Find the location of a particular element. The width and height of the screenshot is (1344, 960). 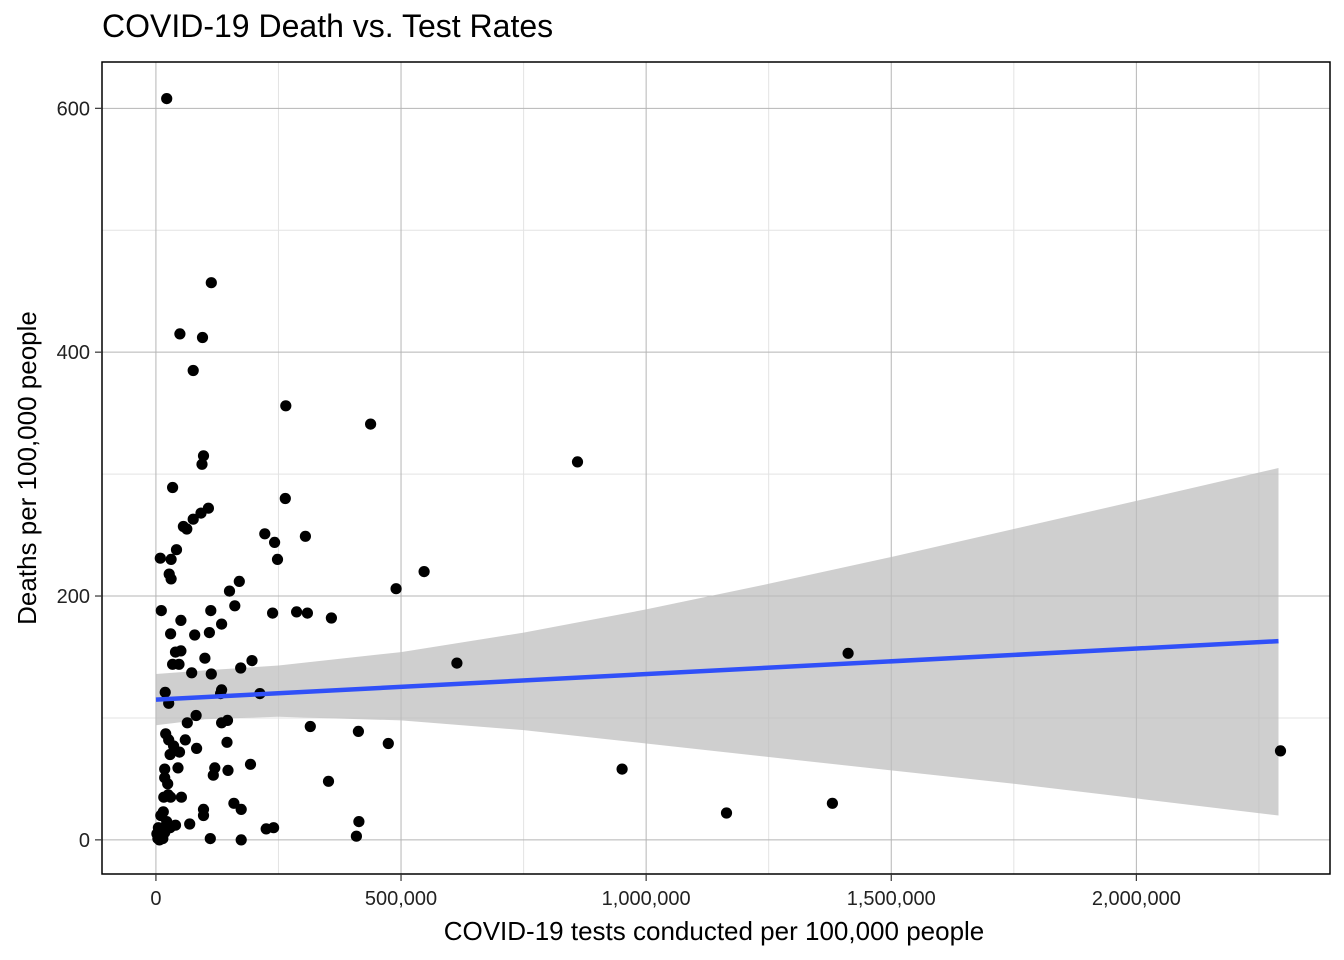

x-tick-label: 500,000 is located at coordinates (401, 899).